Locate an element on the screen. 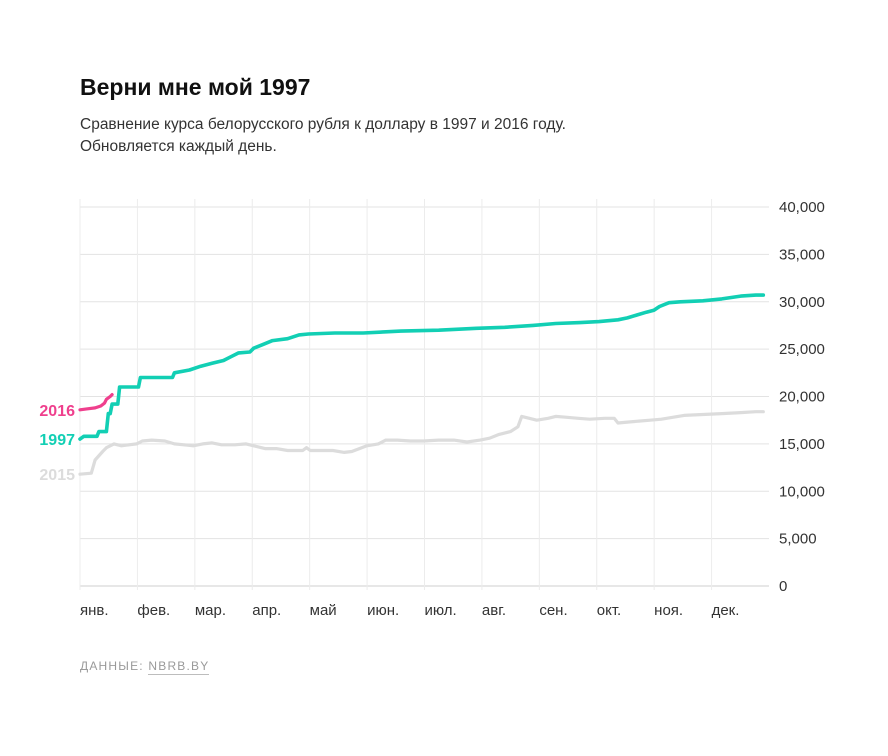  y-tick-label: 10,000 is located at coordinates (802, 491).